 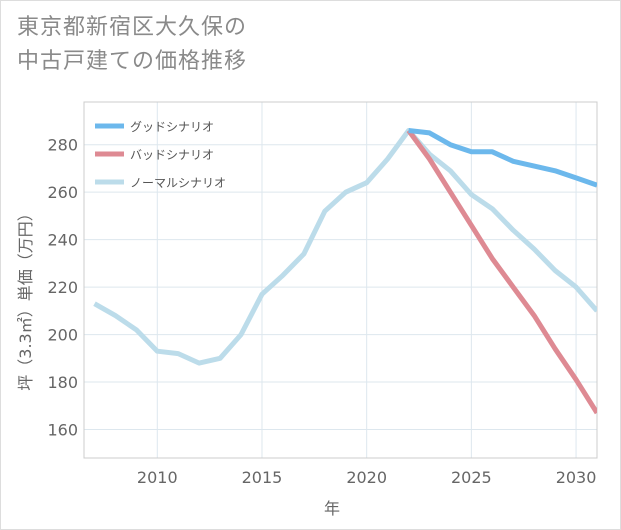 I want to click on legend-label: ノーマルシナリオ, so click(x=178, y=183).